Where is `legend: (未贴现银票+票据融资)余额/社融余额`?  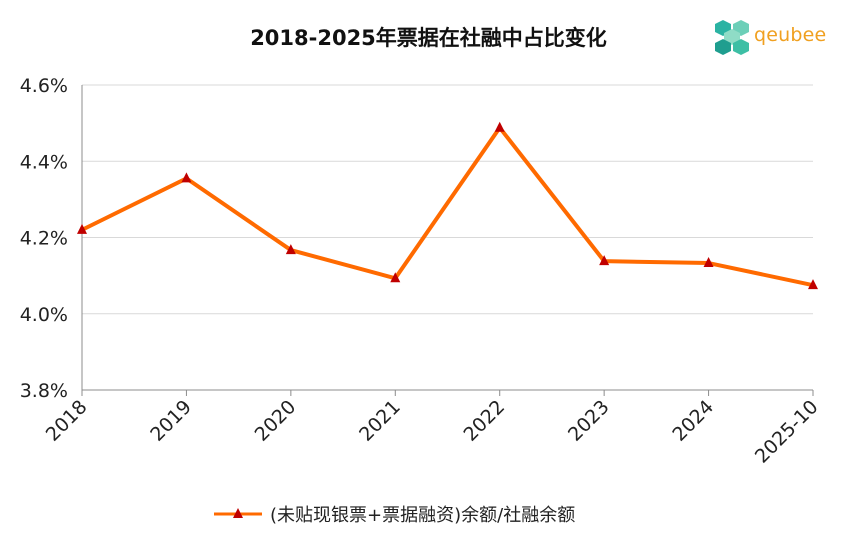 legend: (未贴现银票+票据融资)余额/社融余额 is located at coordinates (393, 514).